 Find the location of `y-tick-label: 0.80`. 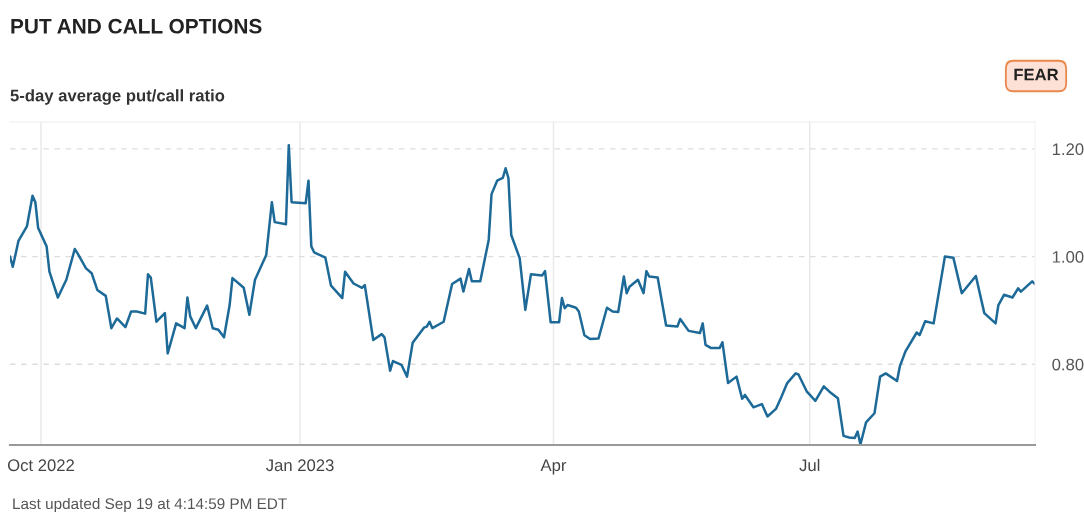

y-tick-label: 0.80 is located at coordinates (1068, 364).